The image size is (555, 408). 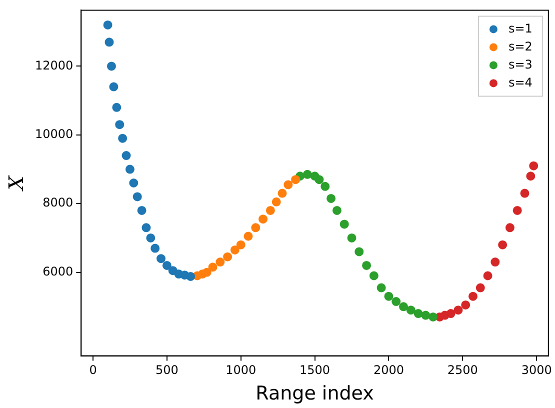 I want to click on legend-label: s=2, so click(x=520, y=46).